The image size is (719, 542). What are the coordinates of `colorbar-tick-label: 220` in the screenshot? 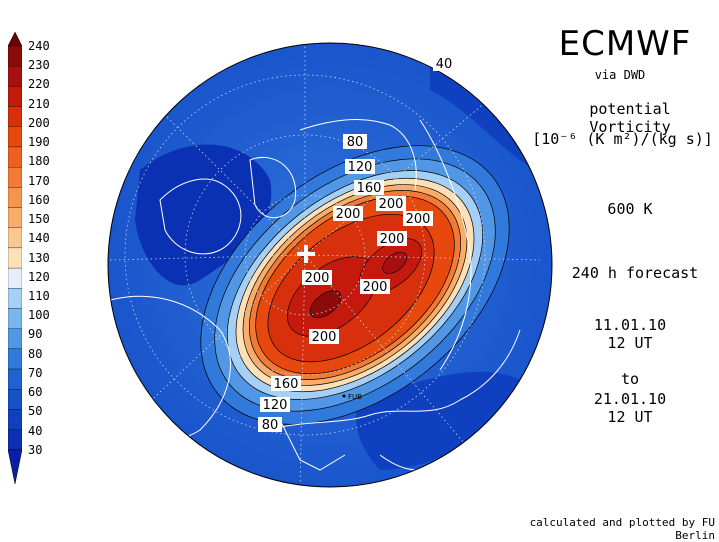 It's located at (39, 84).